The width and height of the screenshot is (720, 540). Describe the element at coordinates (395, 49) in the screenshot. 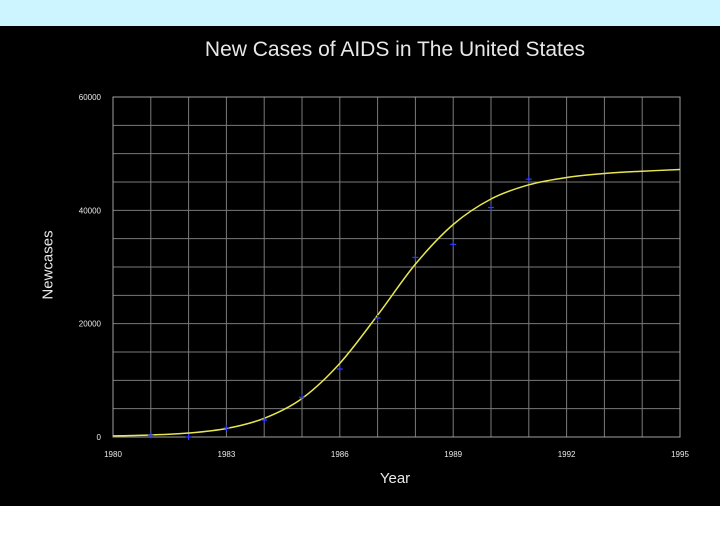

I see `chart-title: New Cases of AIDS in The United States` at that location.